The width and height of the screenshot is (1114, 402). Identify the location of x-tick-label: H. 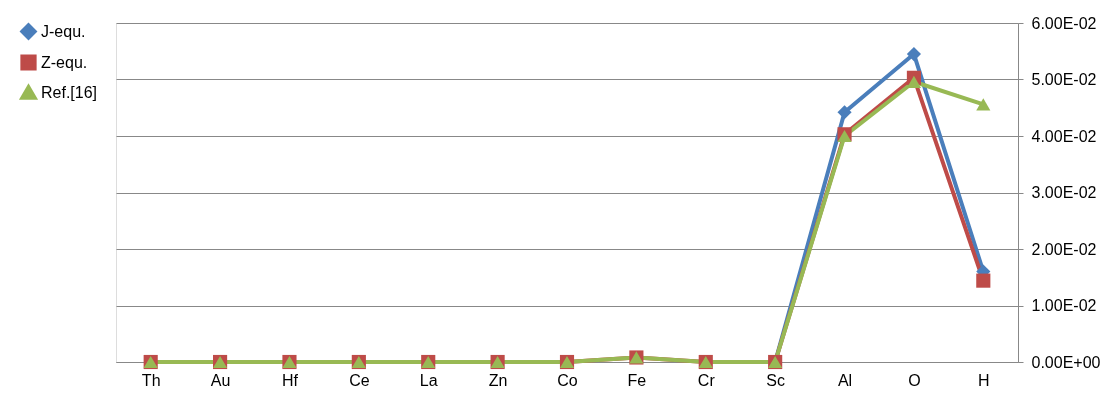
(984, 380).